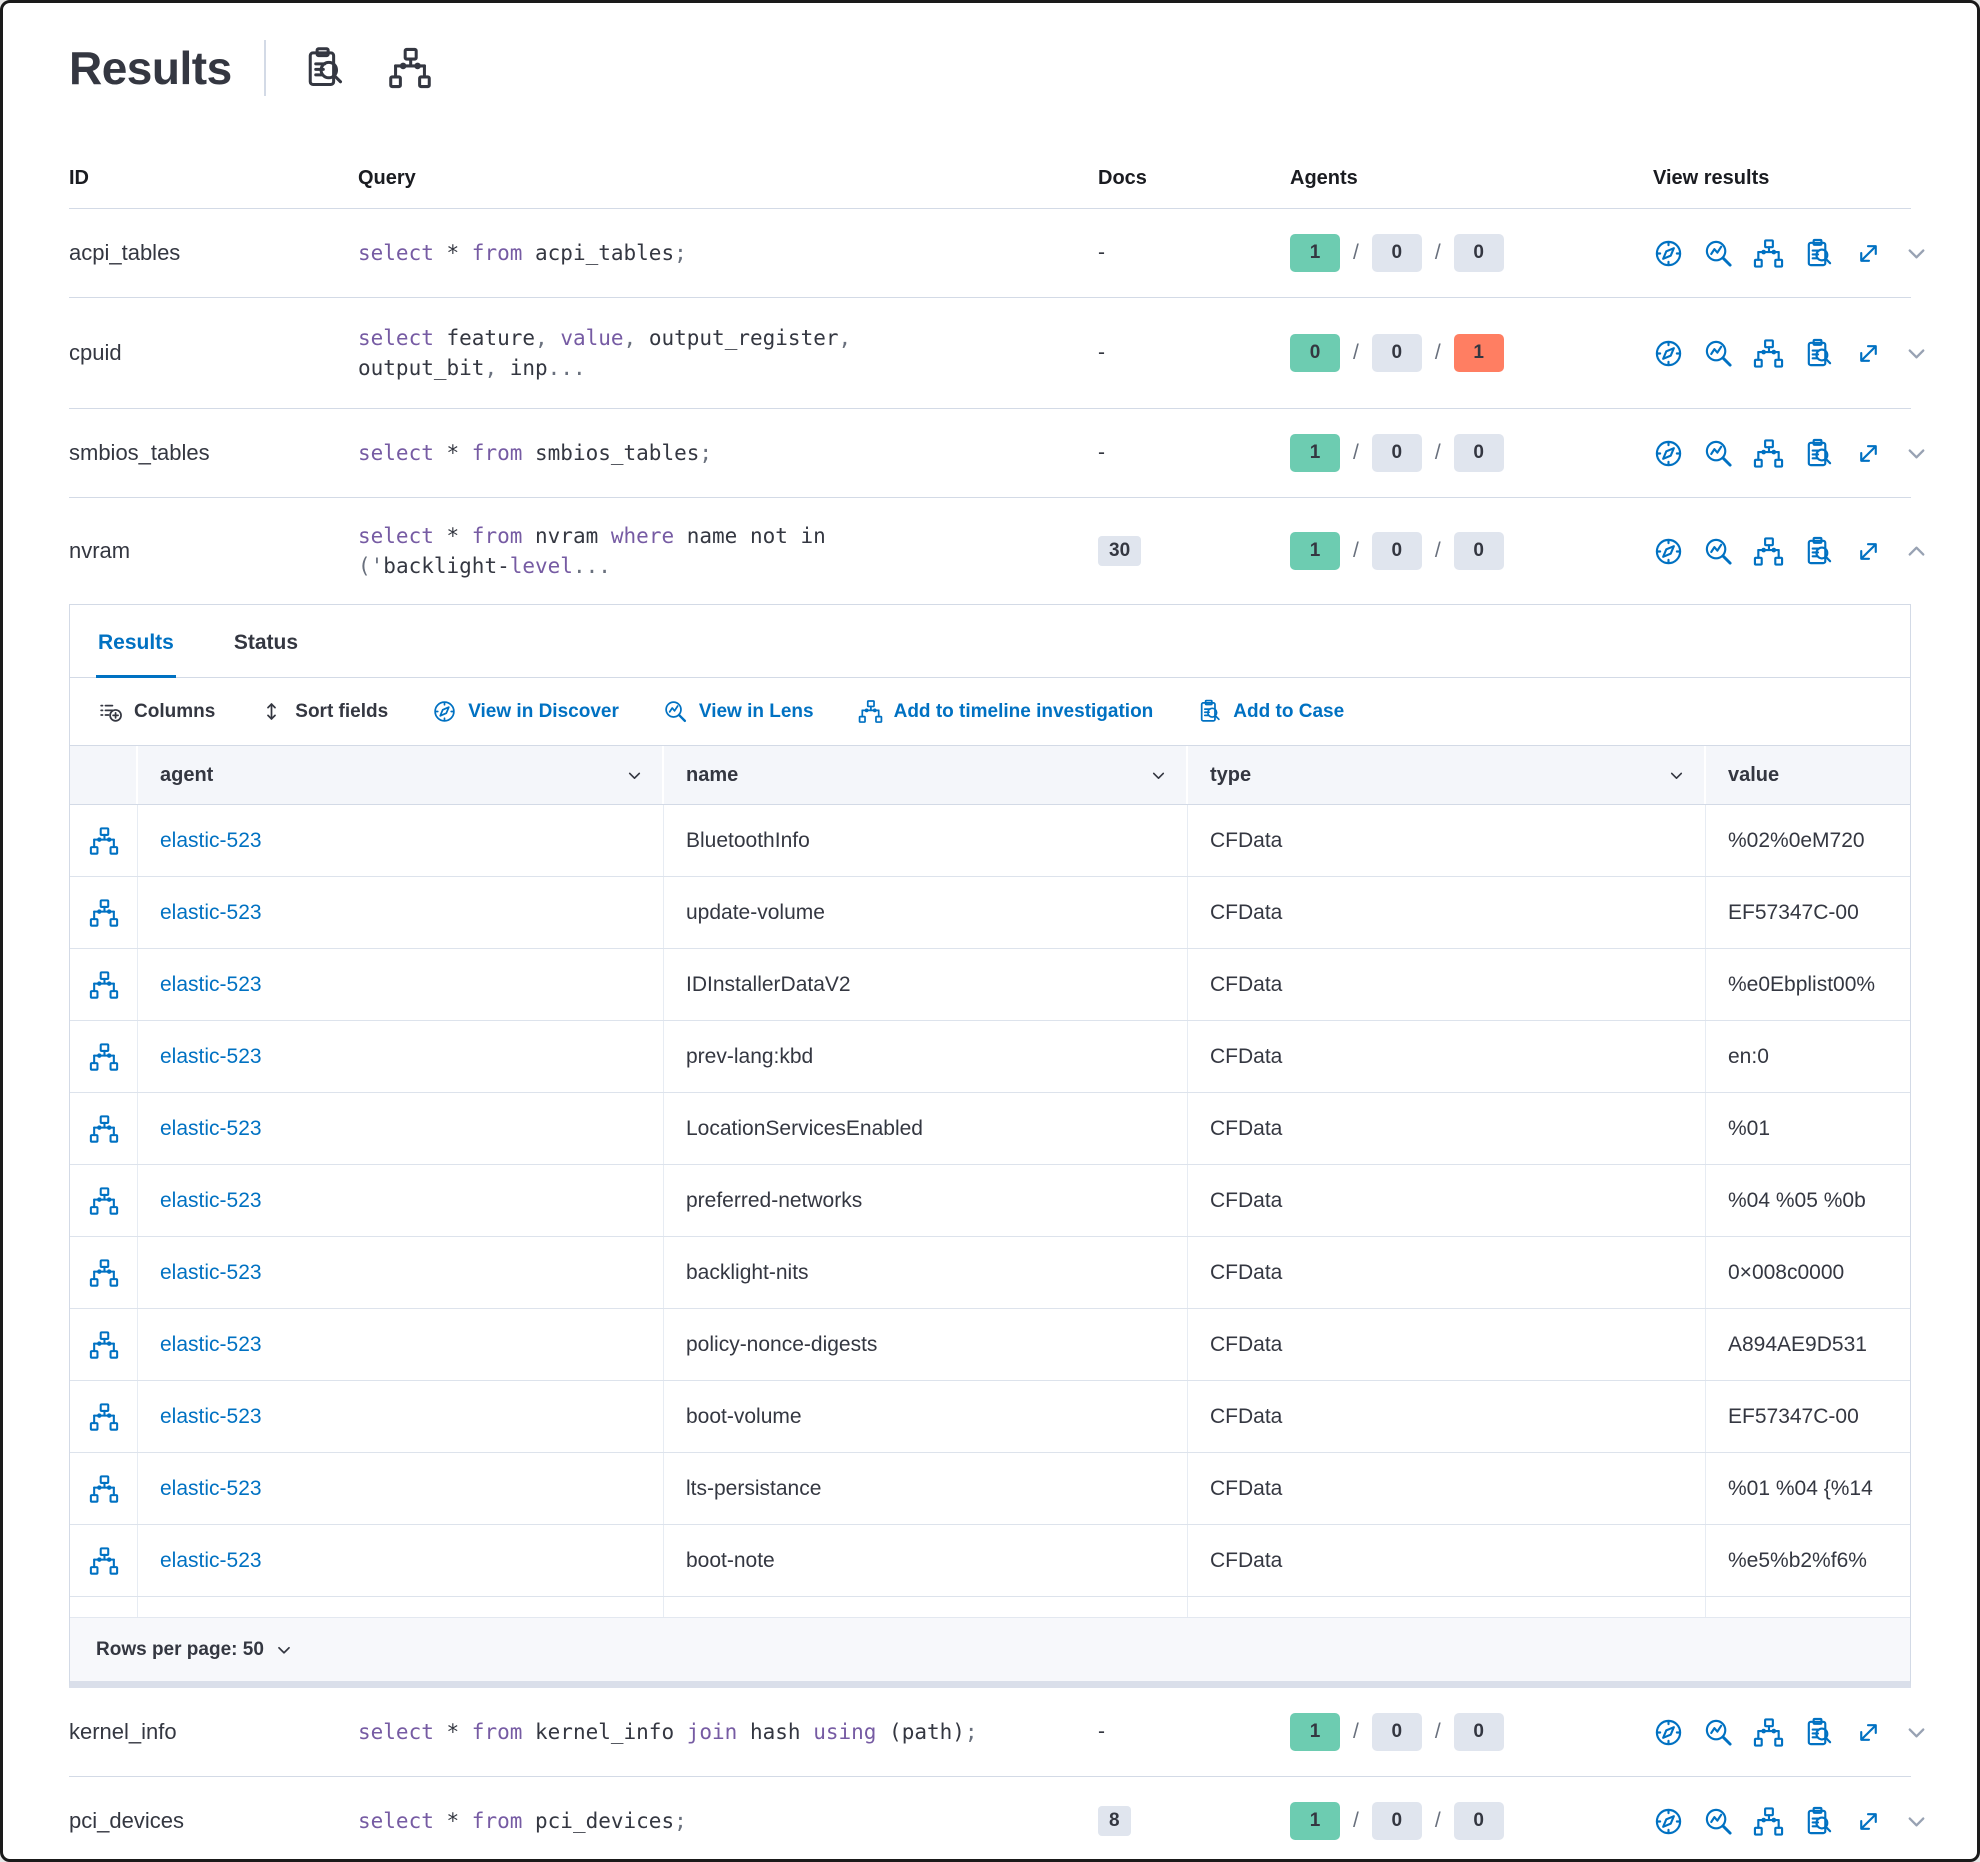 The image size is (1980, 1862). I want to click on view-results-cell, so click(1781, 253).